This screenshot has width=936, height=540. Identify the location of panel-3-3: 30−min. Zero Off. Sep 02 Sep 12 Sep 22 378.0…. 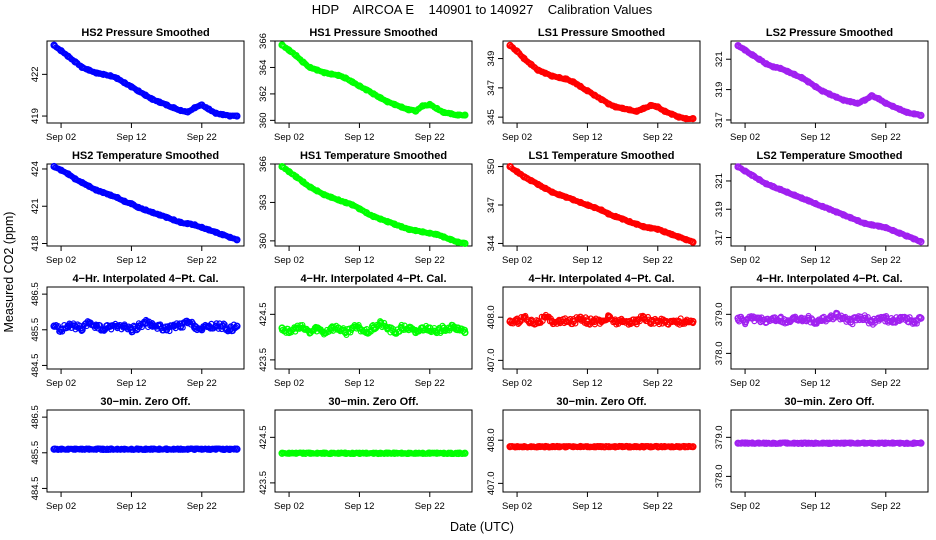
(821, 454).